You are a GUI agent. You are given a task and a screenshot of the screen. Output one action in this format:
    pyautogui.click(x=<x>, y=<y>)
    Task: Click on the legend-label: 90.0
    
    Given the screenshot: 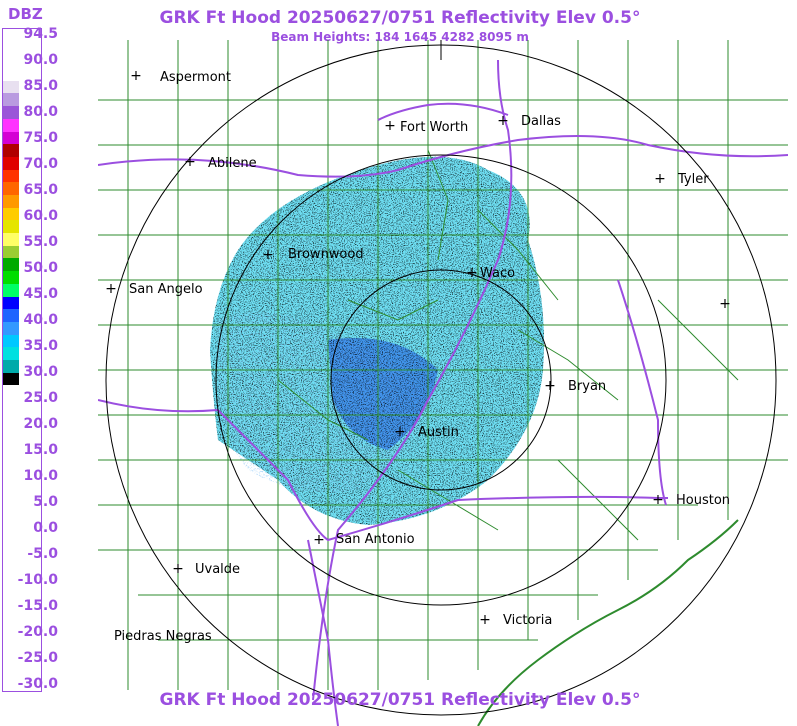 What is the action you would take?
    pyautogui.click(x=40, y=60)
    